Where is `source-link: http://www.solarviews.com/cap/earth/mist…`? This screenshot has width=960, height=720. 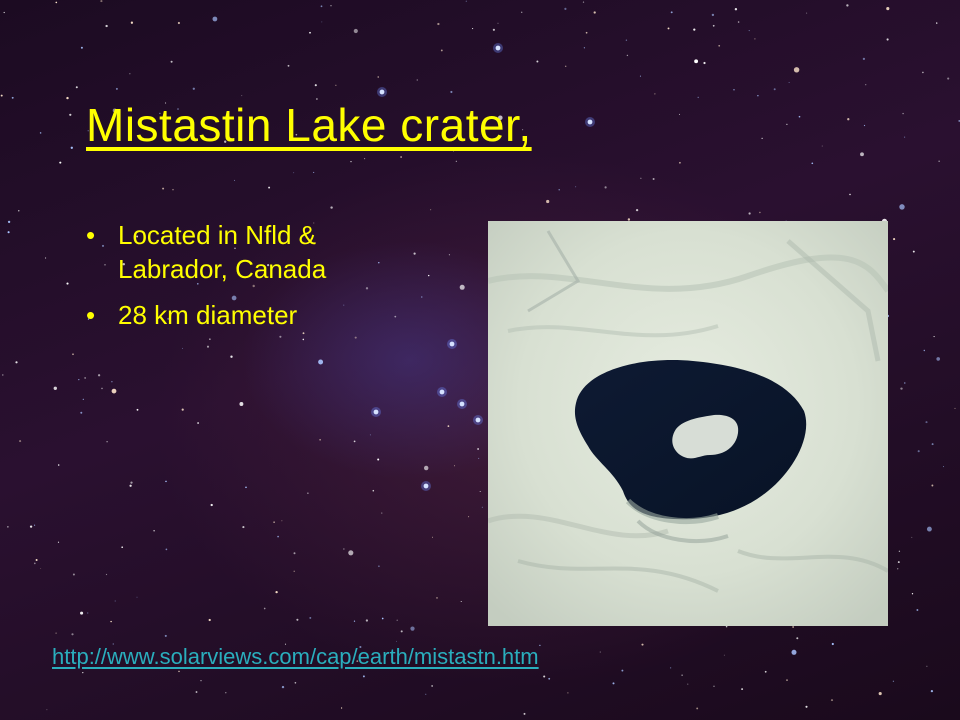 source-link: http://www.solarviews.com/cap/earth/mist… is located at coordinates (295, 656).